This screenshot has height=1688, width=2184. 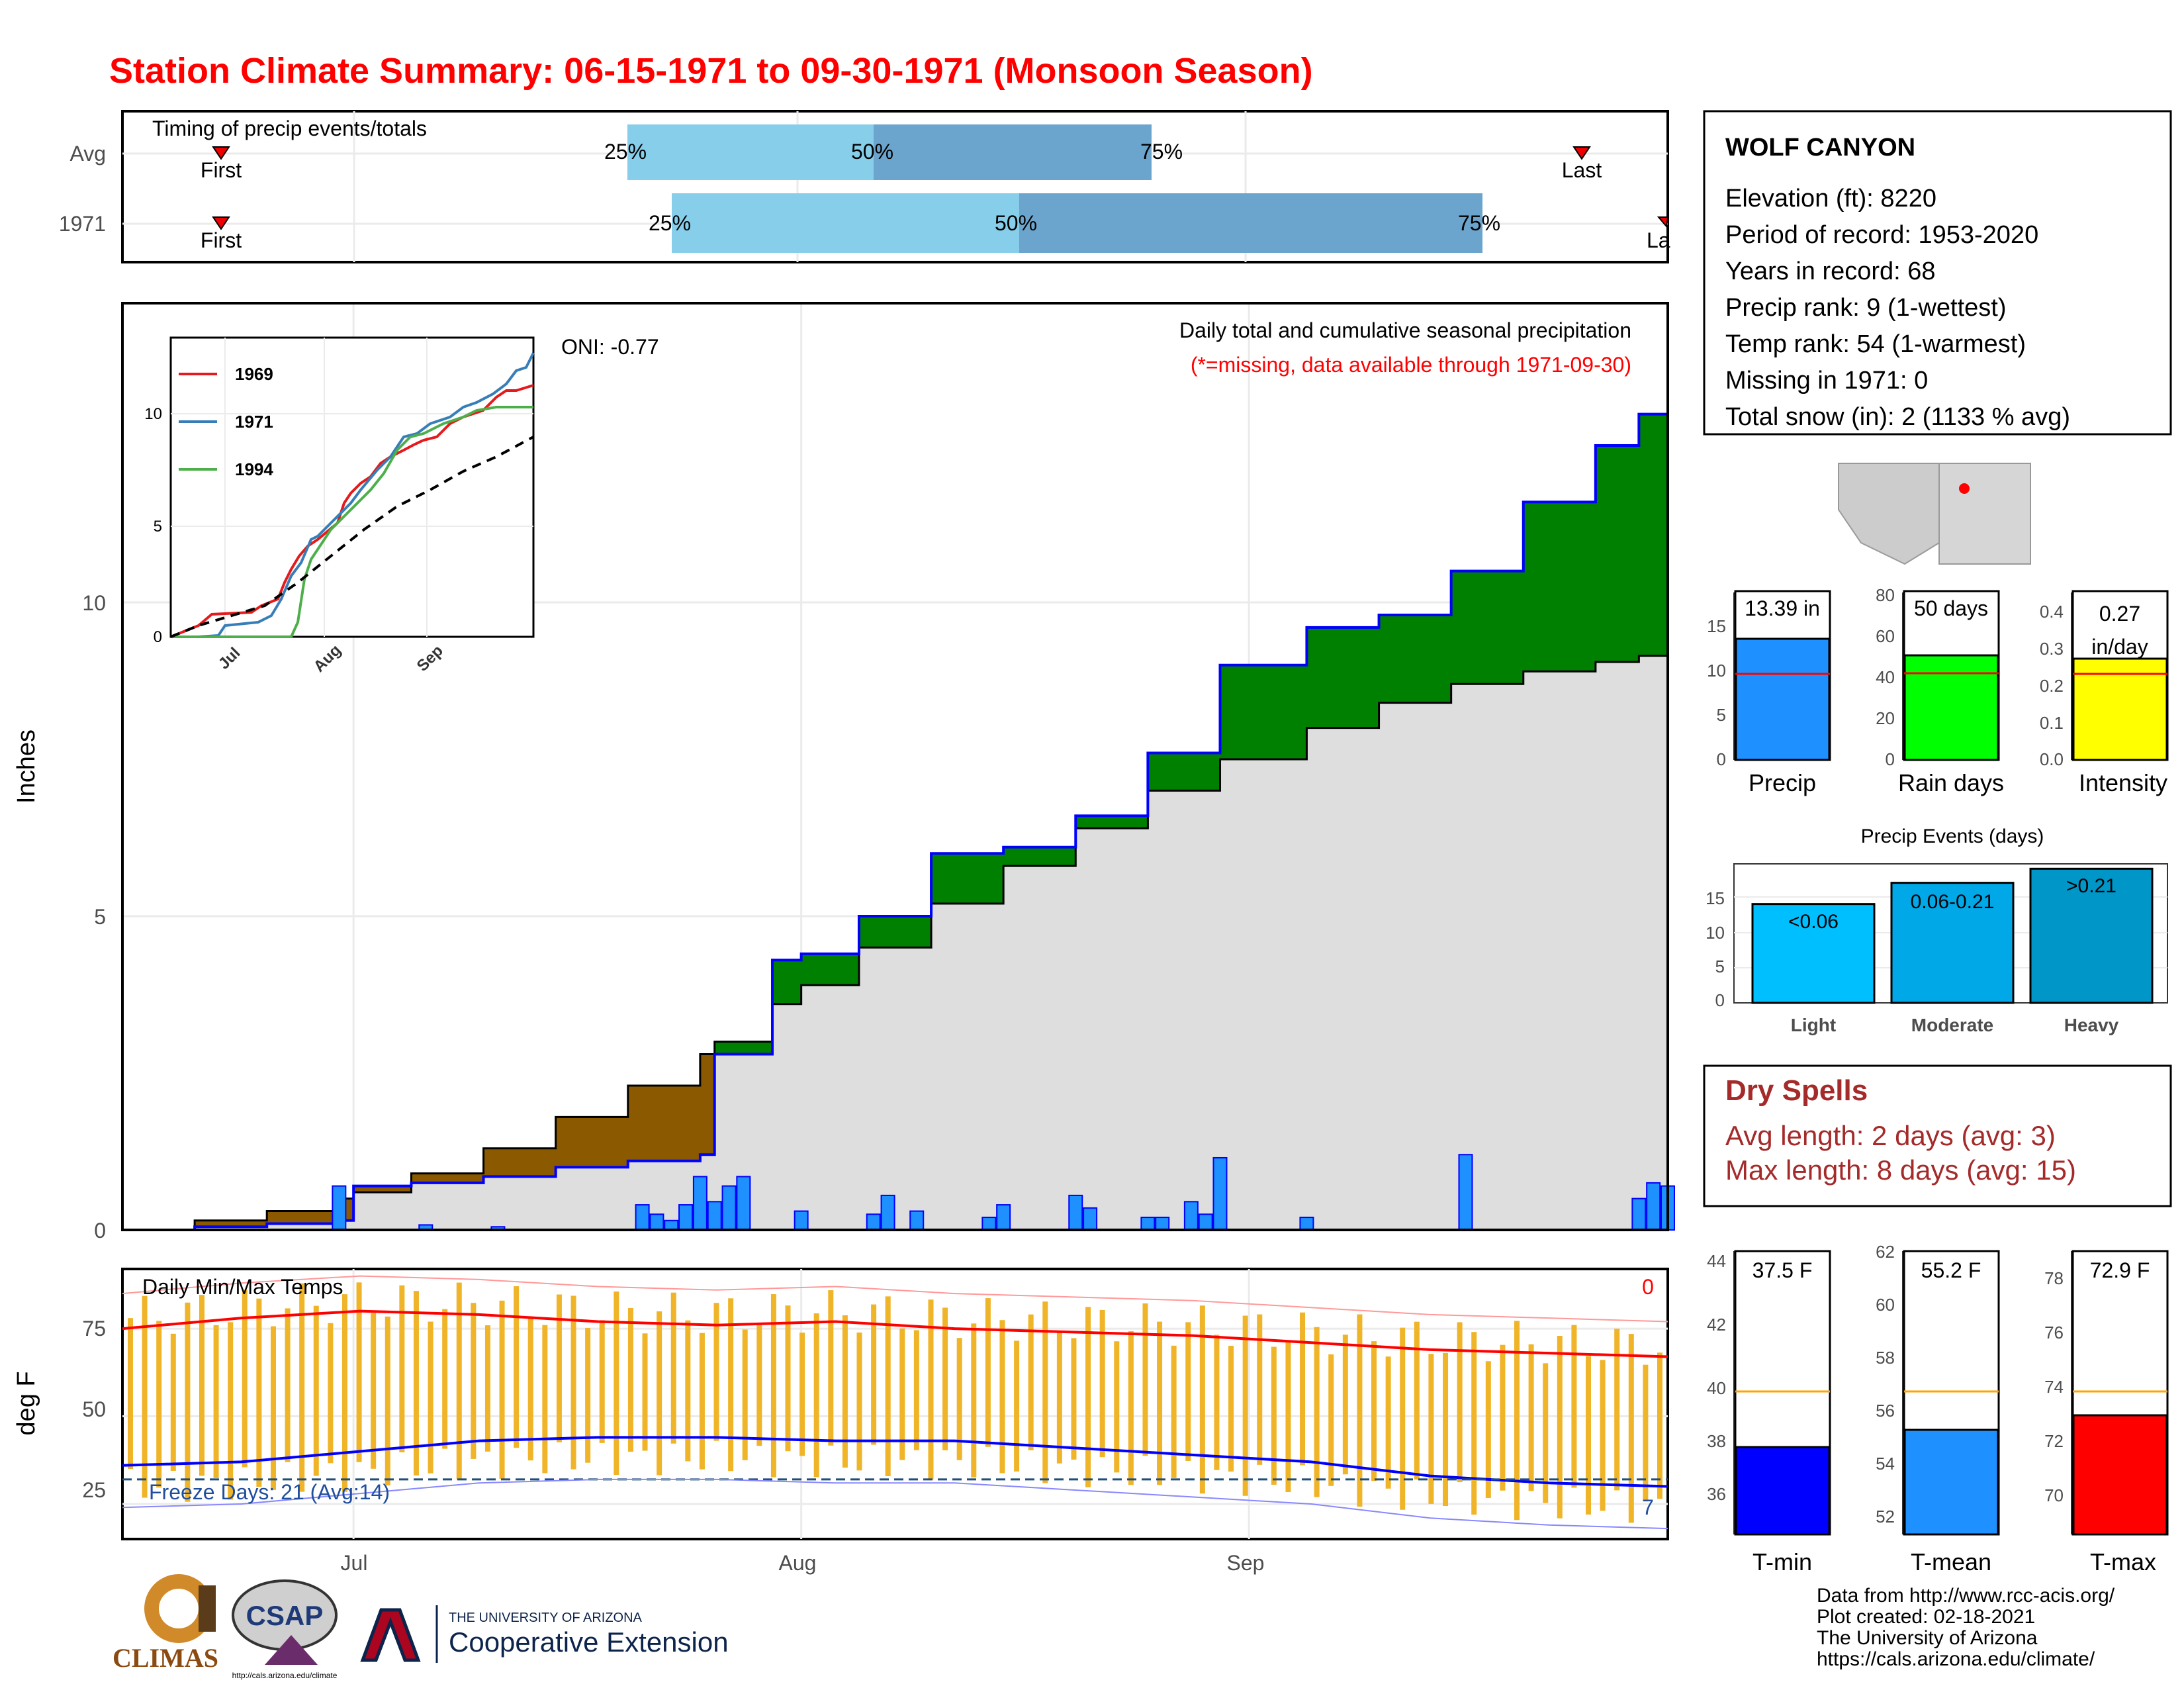 I want to click on raindays-card-bar, so click(x=1951, y=707).